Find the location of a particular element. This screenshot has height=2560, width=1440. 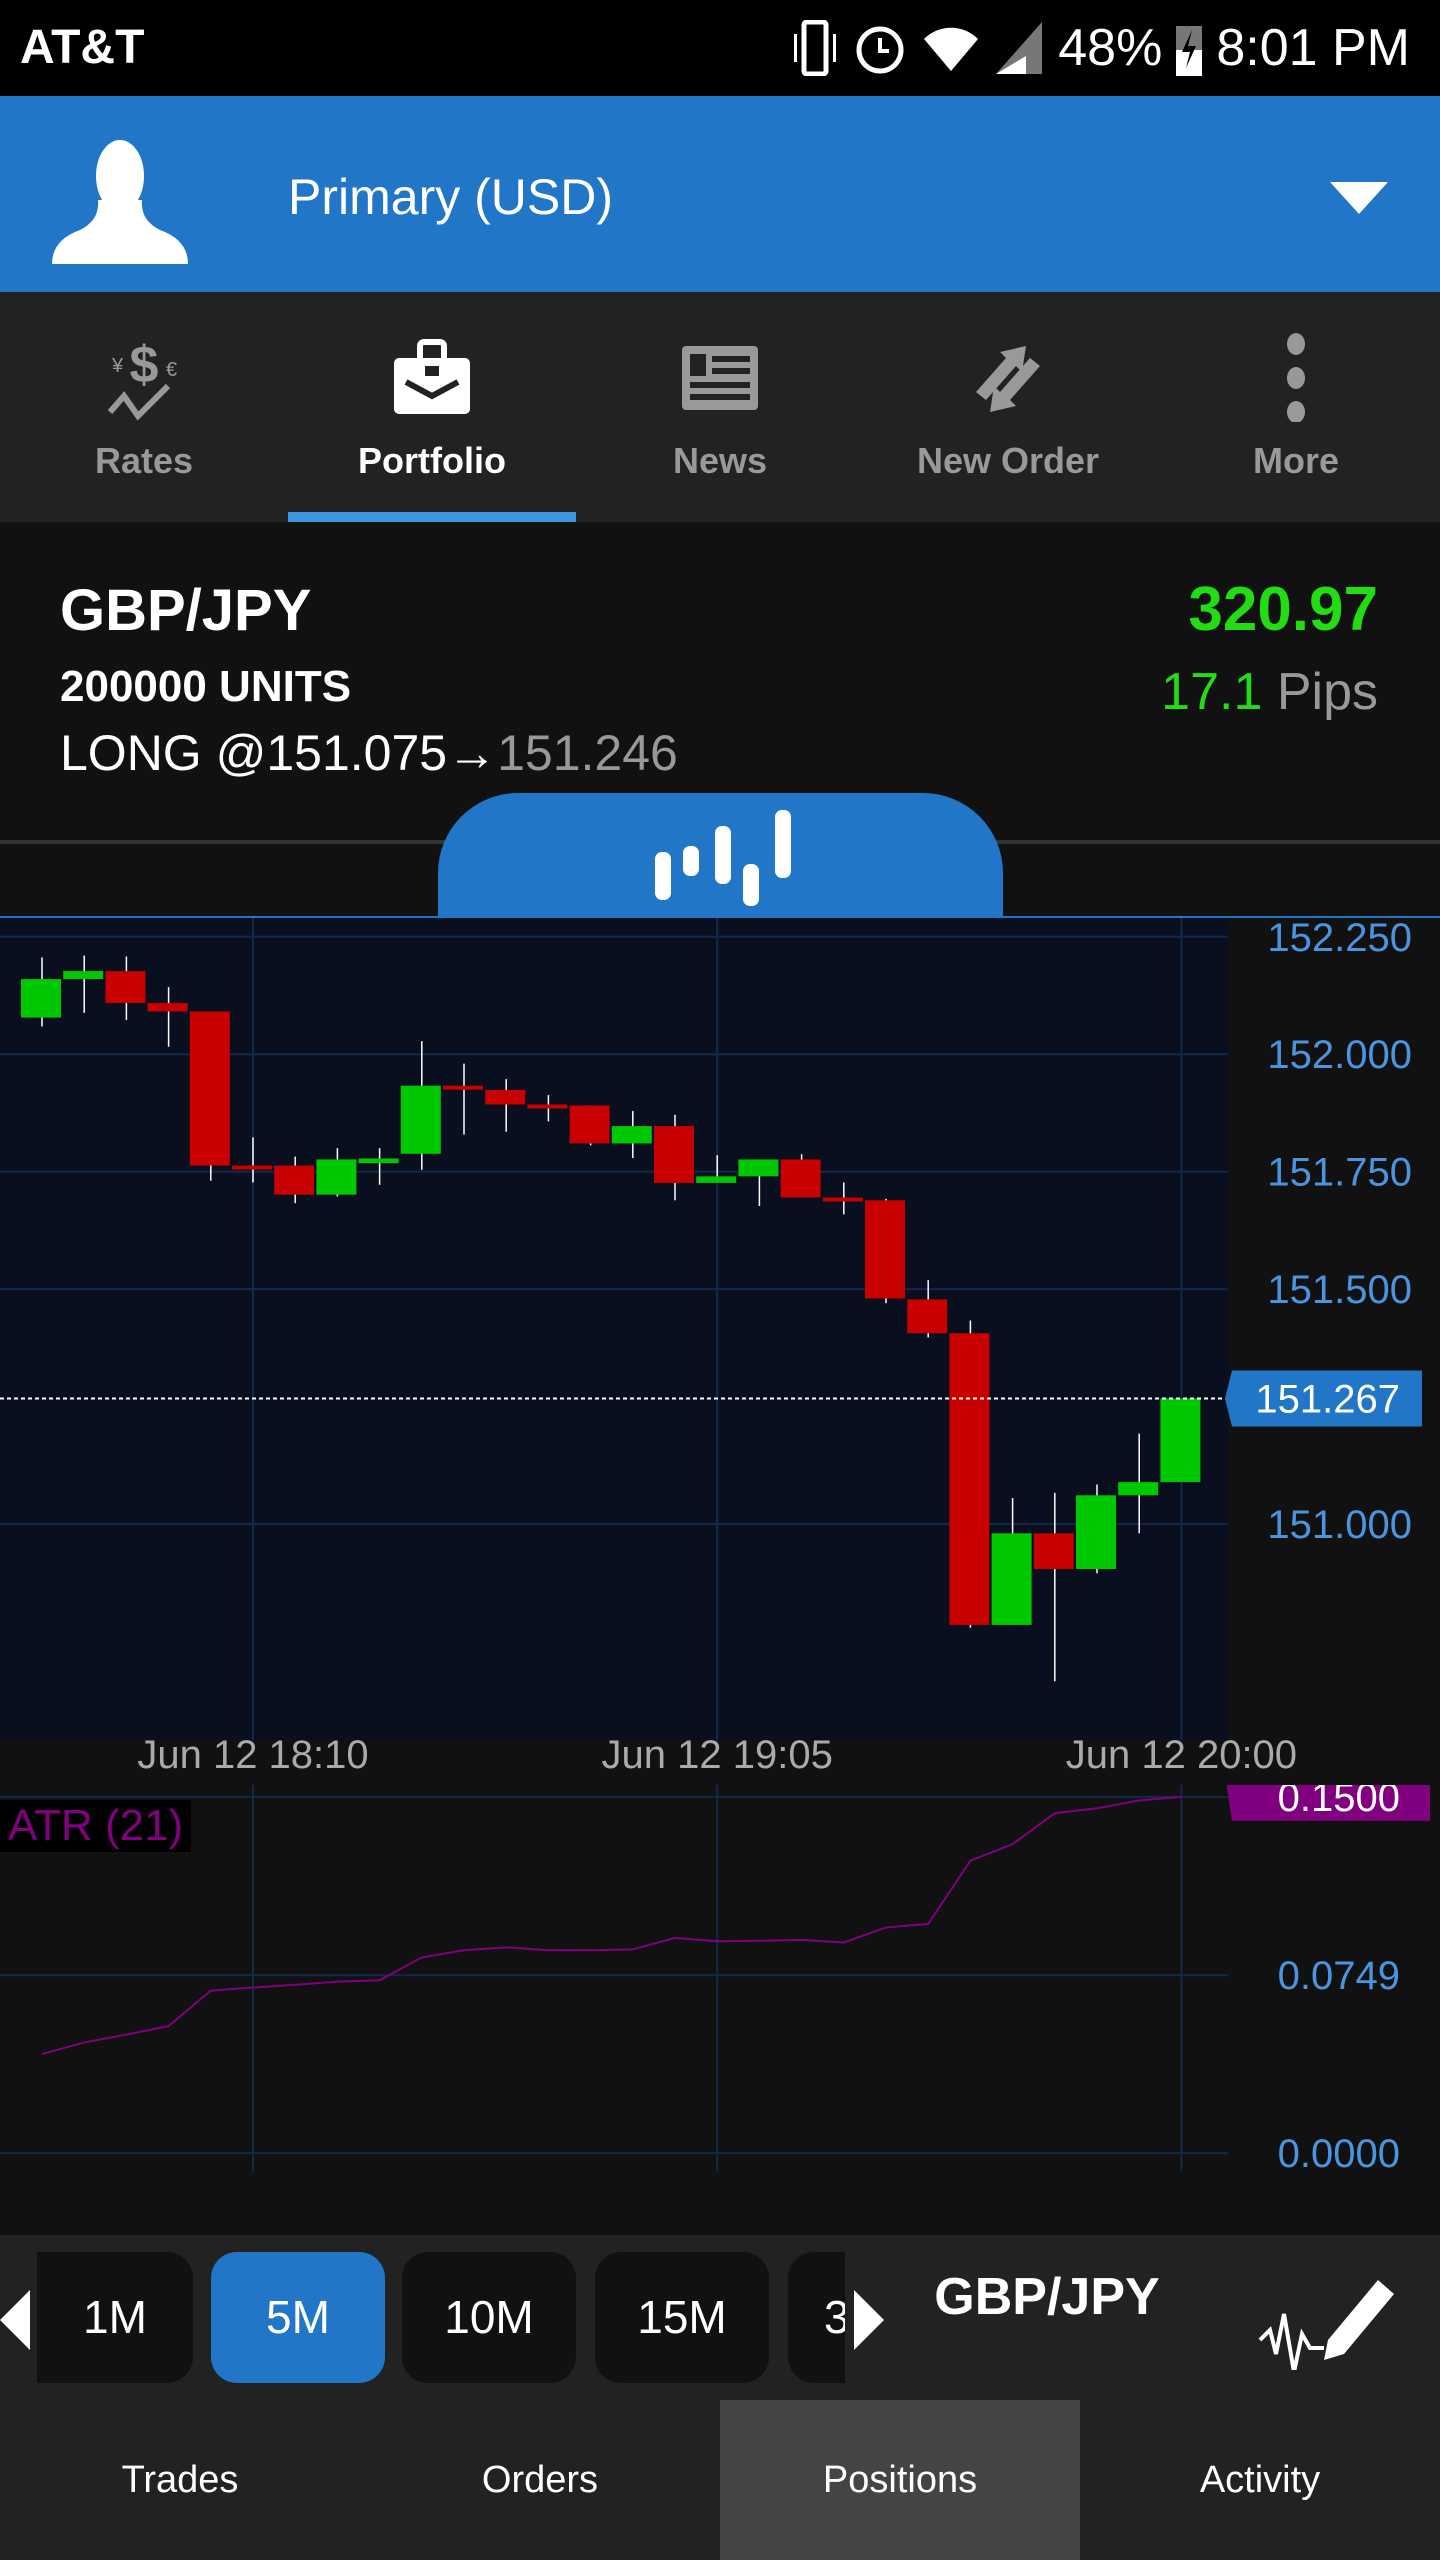

tab-trades: Trades is located at coordinates (180, 2480).